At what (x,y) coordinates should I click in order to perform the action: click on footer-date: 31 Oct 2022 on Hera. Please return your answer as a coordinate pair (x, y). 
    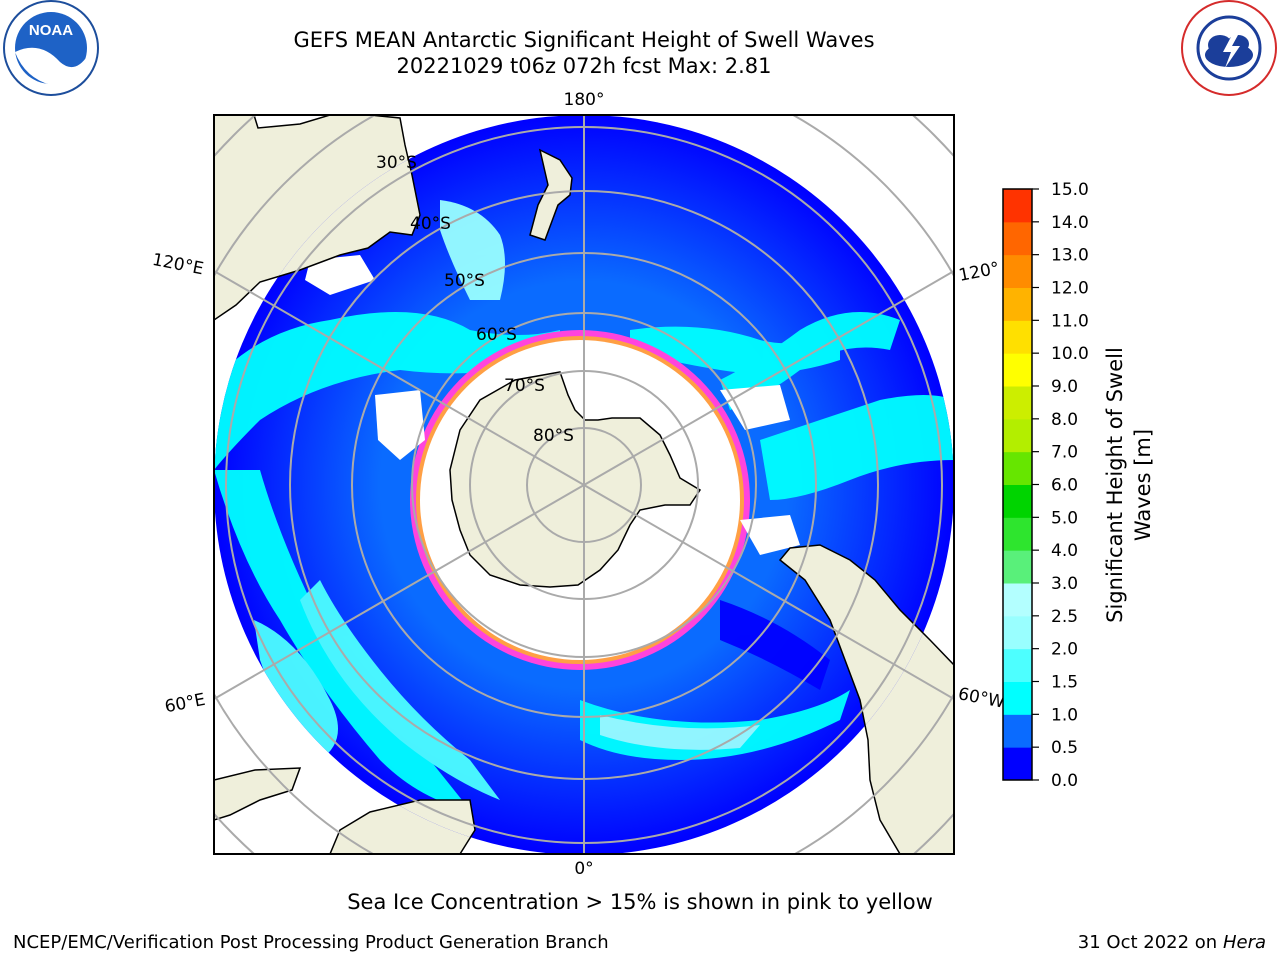
    Looking at the image, I should click on (1172, 942).